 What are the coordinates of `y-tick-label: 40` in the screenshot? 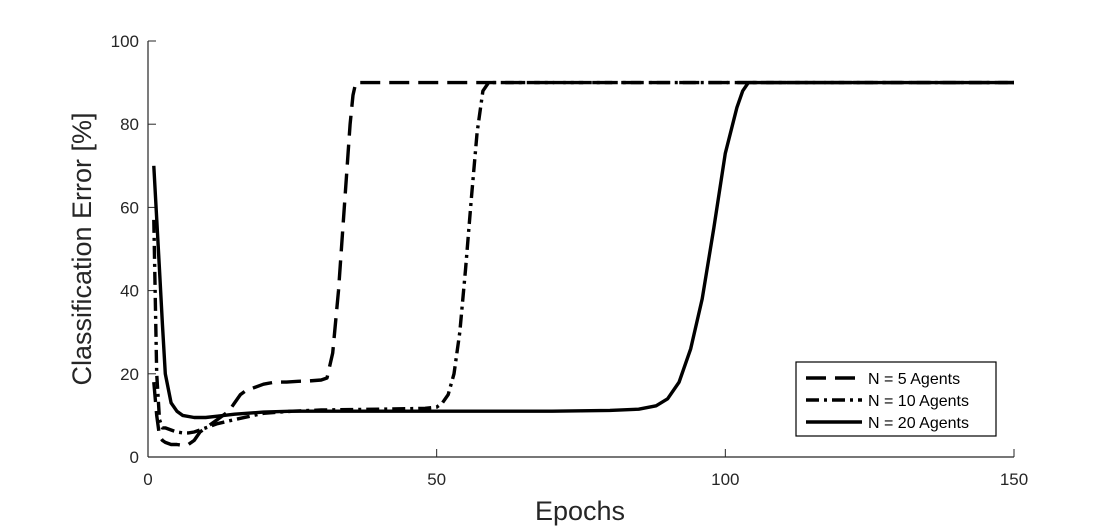 It's located at (129, 291).